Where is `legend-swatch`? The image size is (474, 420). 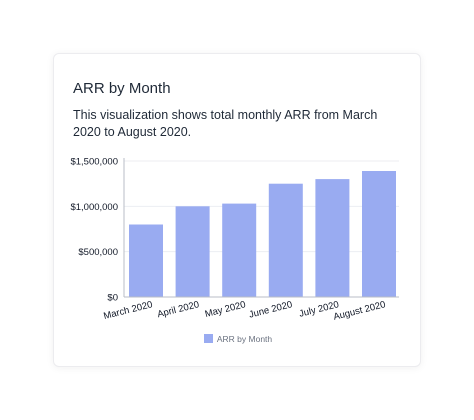 legend-swatch is located at coordinates (208, 338).